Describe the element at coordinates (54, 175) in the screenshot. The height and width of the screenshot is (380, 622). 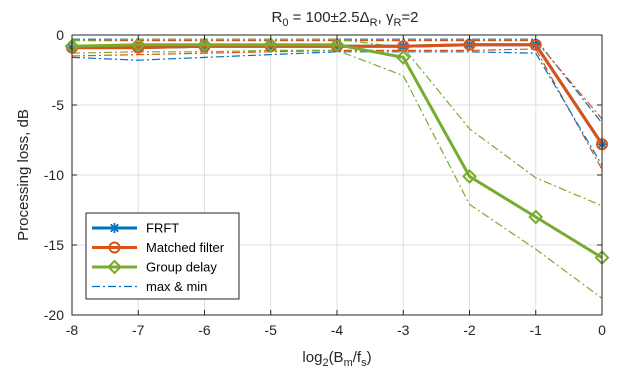
I see `y-tick-label: -10` at that location.